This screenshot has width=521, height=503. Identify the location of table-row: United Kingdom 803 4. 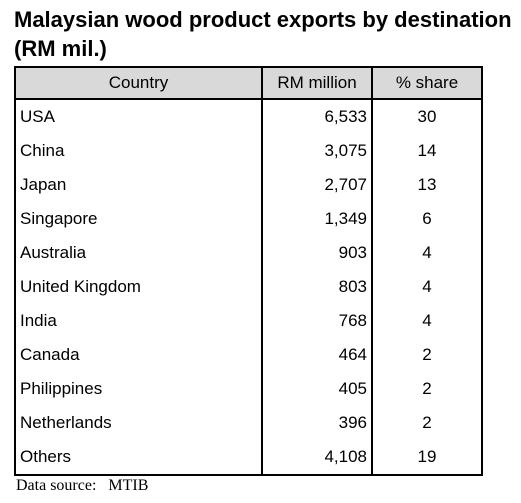
(248, 287).